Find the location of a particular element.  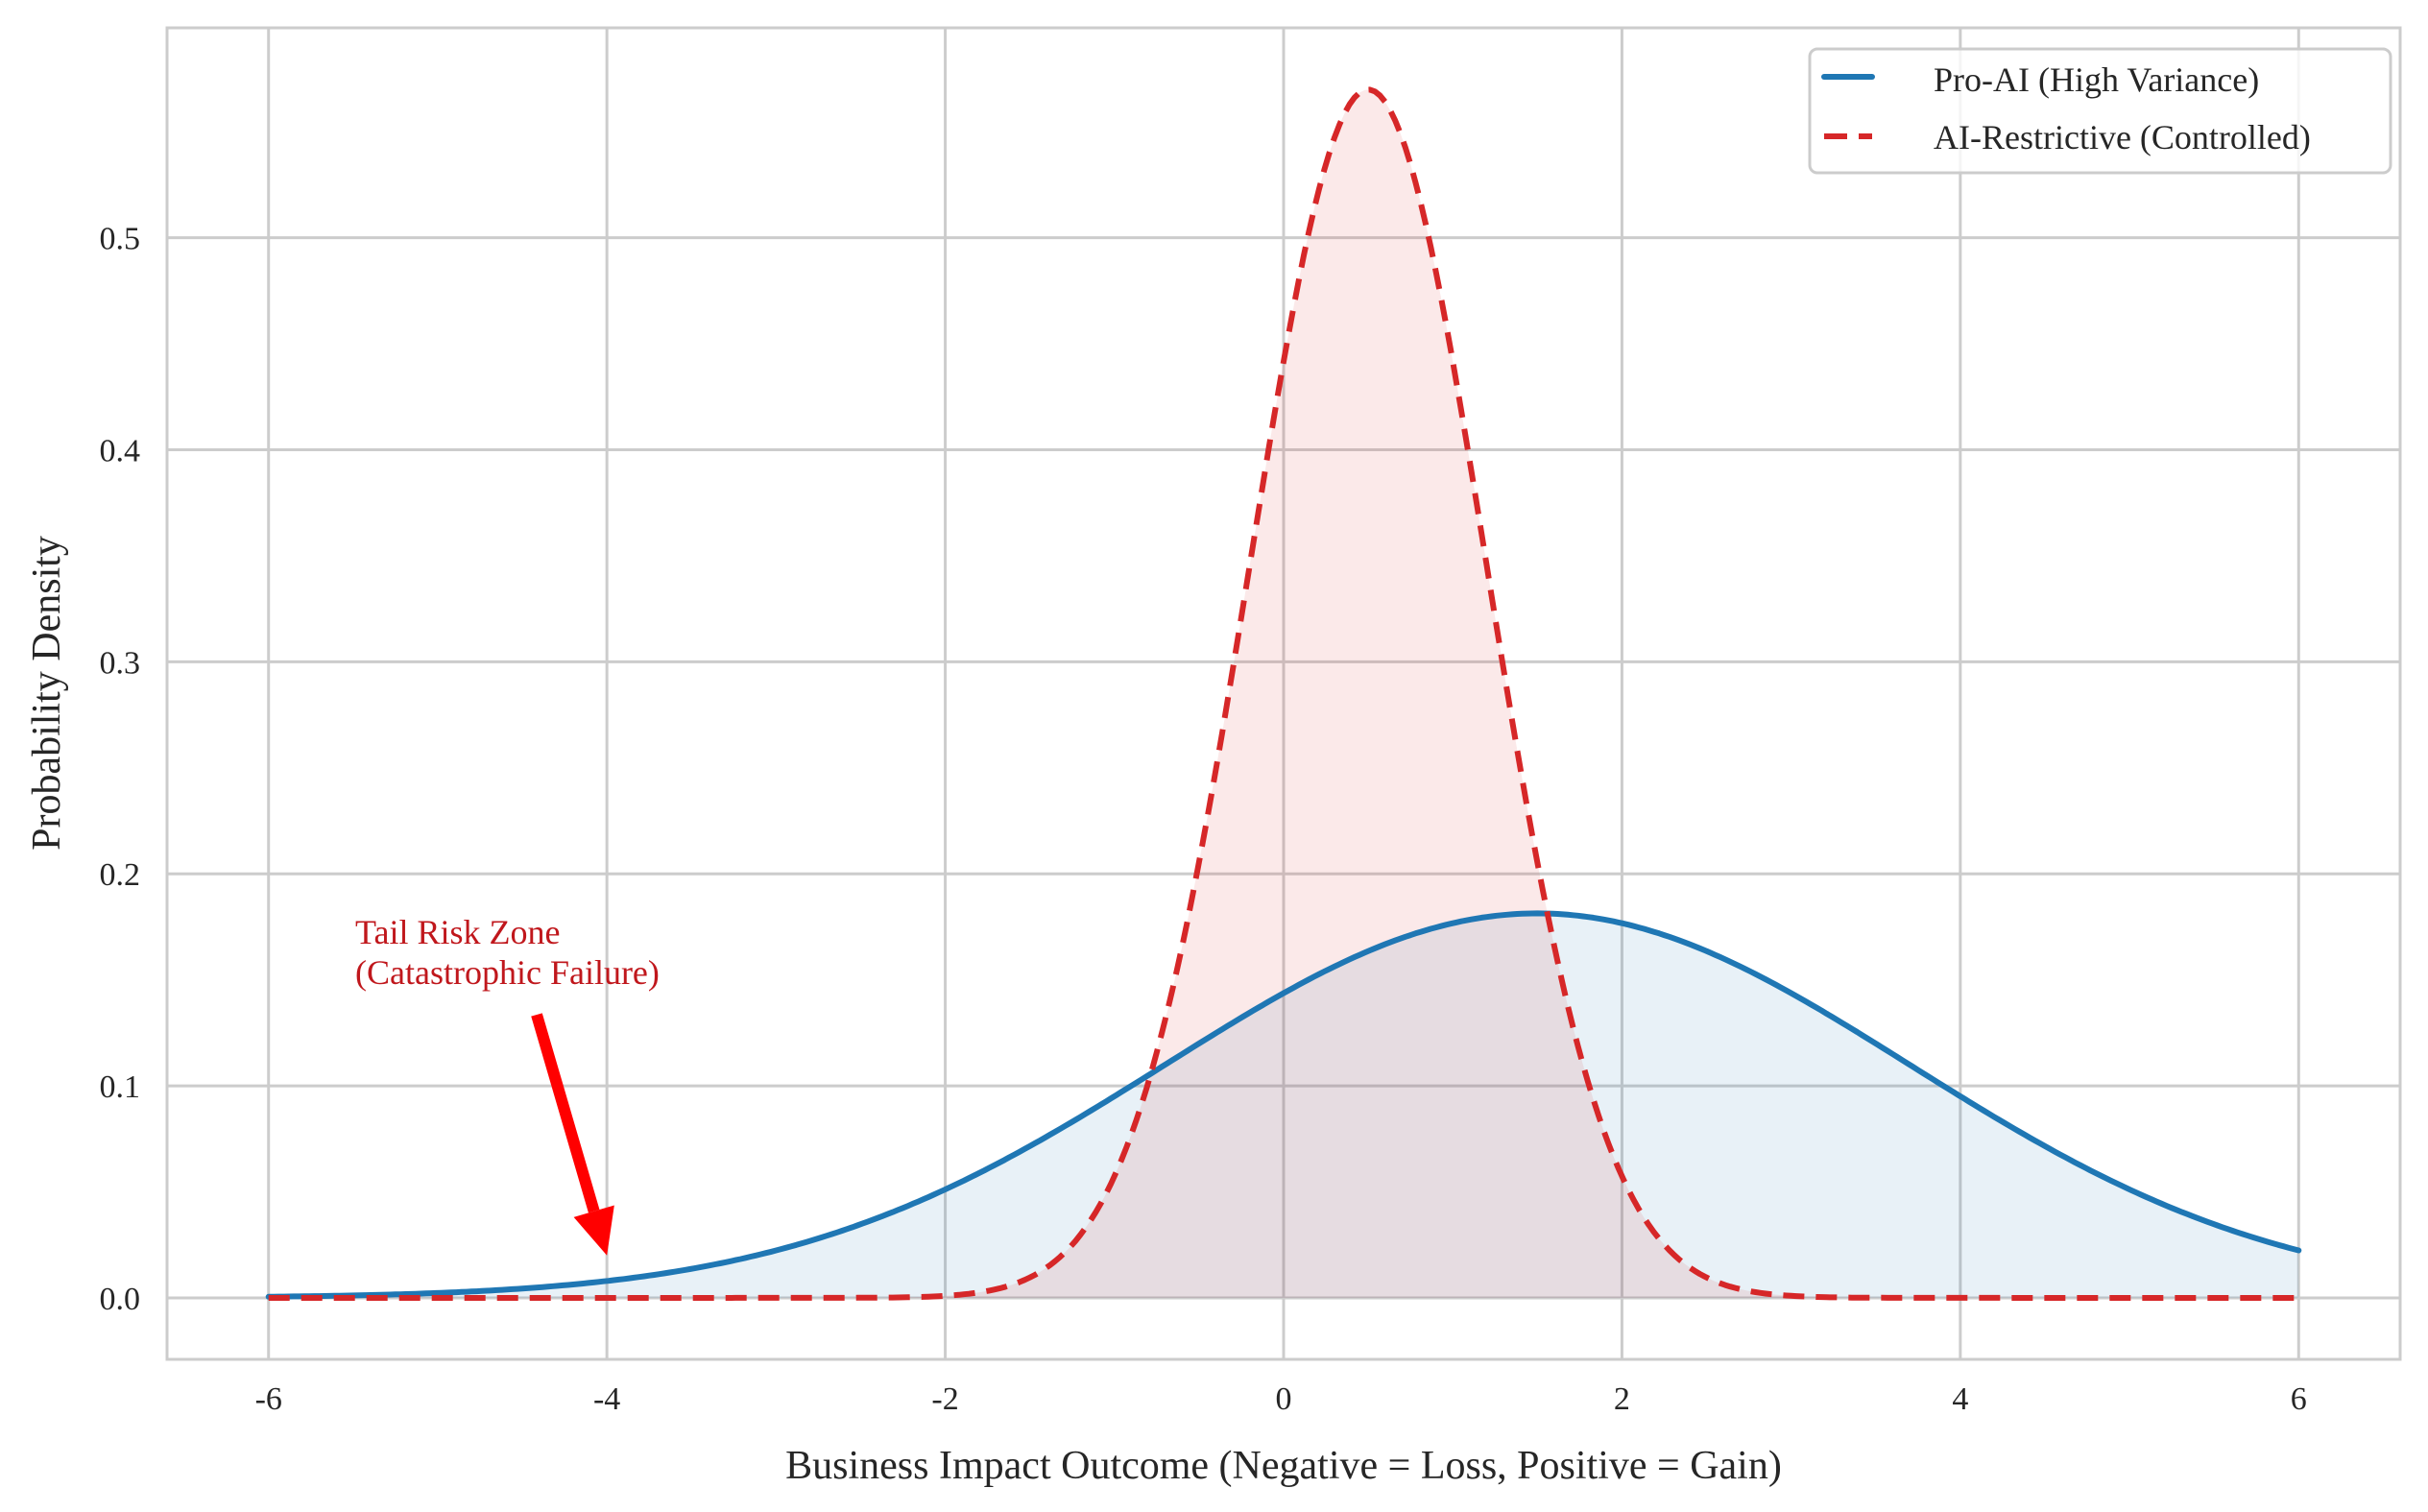

y-tick-label: 0.3 is located at coordinates (120, 663).